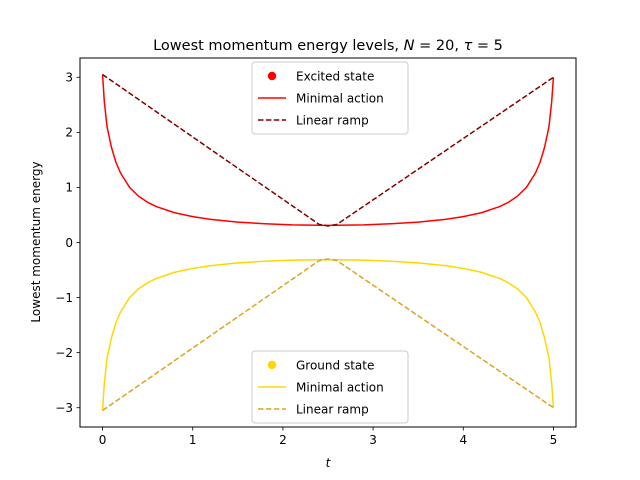 The height and width of the screenshot is (480, 640). I want to click on y-axis-ticks: −3 −2 −1 0 1 2 3, so click(67, 243).